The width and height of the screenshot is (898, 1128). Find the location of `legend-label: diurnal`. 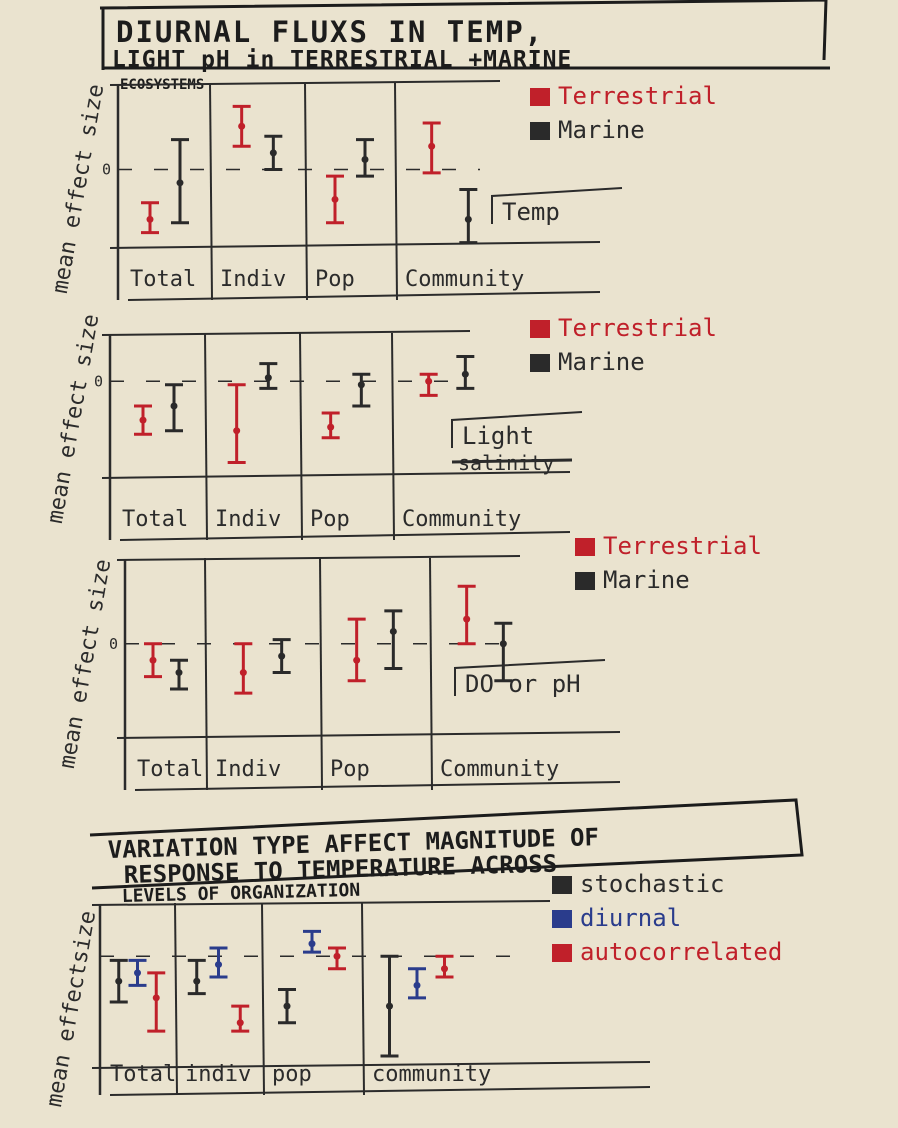

legend-label: diurnal is located at coordinates (630, 918).